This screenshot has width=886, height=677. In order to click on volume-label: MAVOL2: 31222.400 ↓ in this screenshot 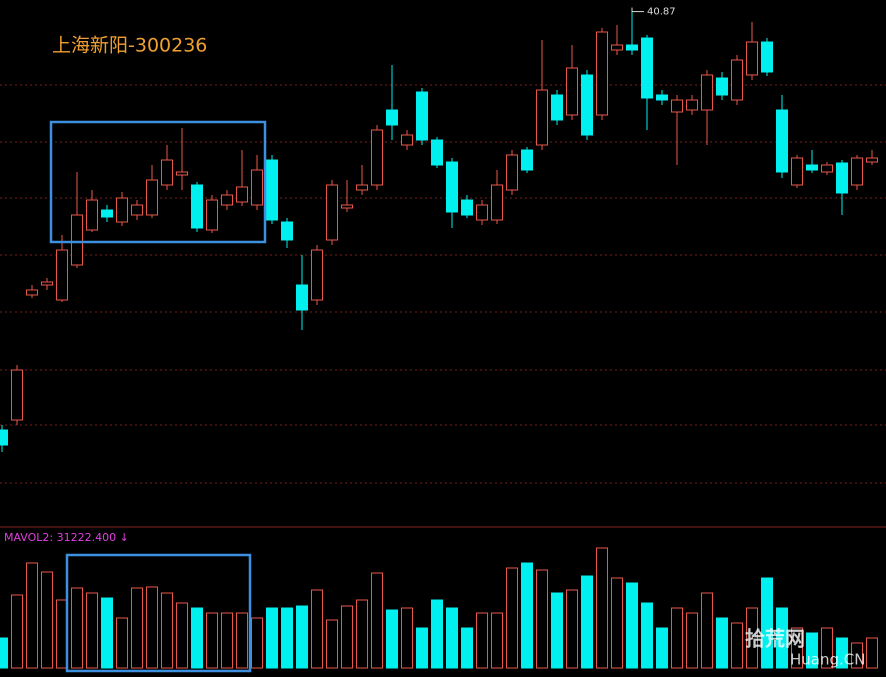, I will do `click(66, 537)`.